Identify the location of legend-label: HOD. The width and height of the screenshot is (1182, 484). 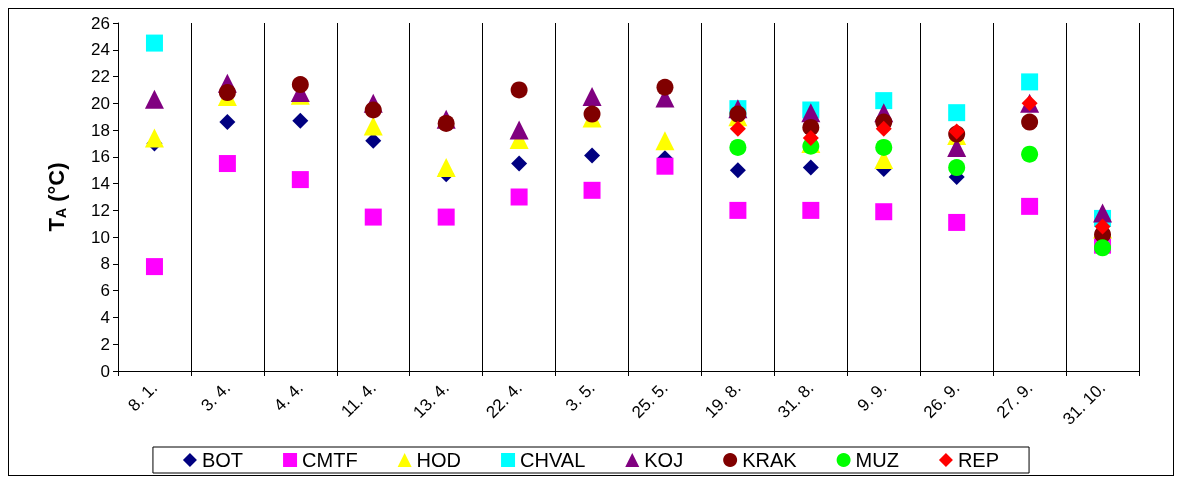
(439, 460).